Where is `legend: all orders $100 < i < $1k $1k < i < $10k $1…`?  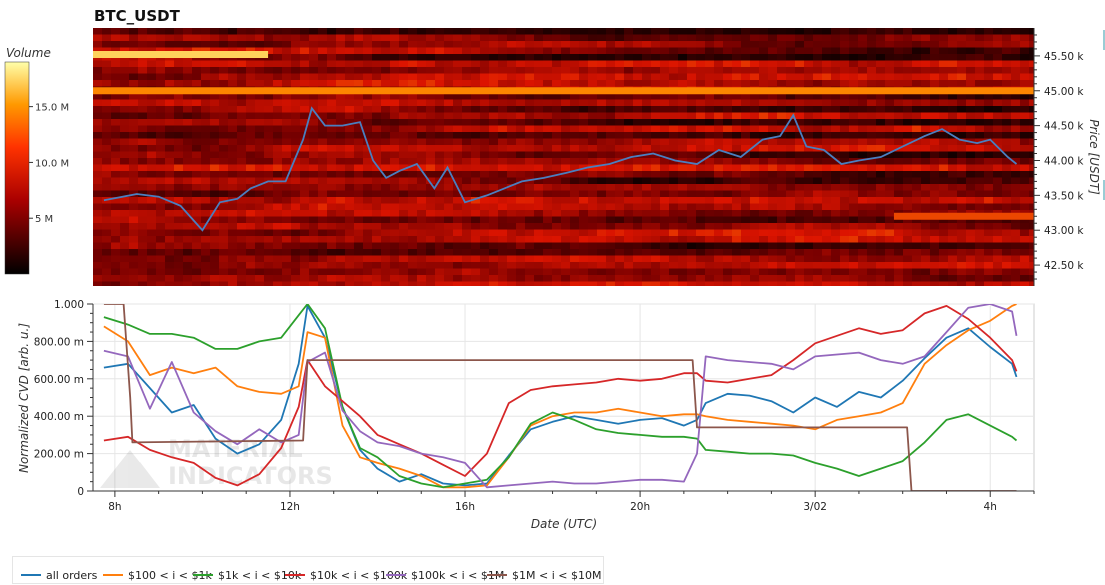 legend: all orders $100 < i < $1k $1k < i < $10k $1… is located at coordinates (308, 570).